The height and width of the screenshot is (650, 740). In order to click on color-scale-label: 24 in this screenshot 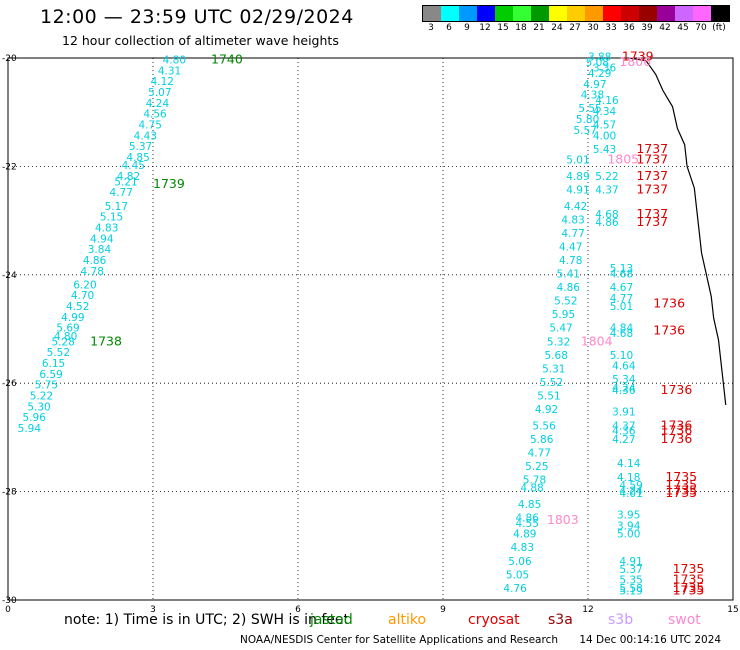, I will do `click(557, 28)`.